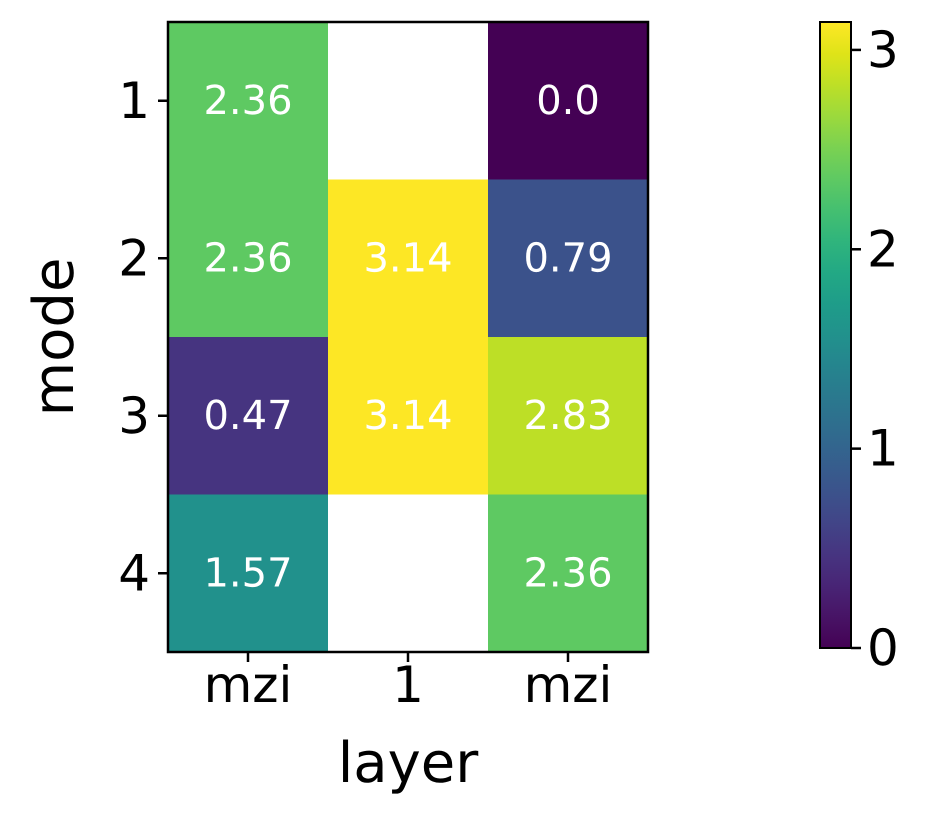 This screenshot has width=951, height=817. What do you see at coordinates (248, 415) in the screenshot?
I see `data-label: 0.47` at bounding box center [248, 415].